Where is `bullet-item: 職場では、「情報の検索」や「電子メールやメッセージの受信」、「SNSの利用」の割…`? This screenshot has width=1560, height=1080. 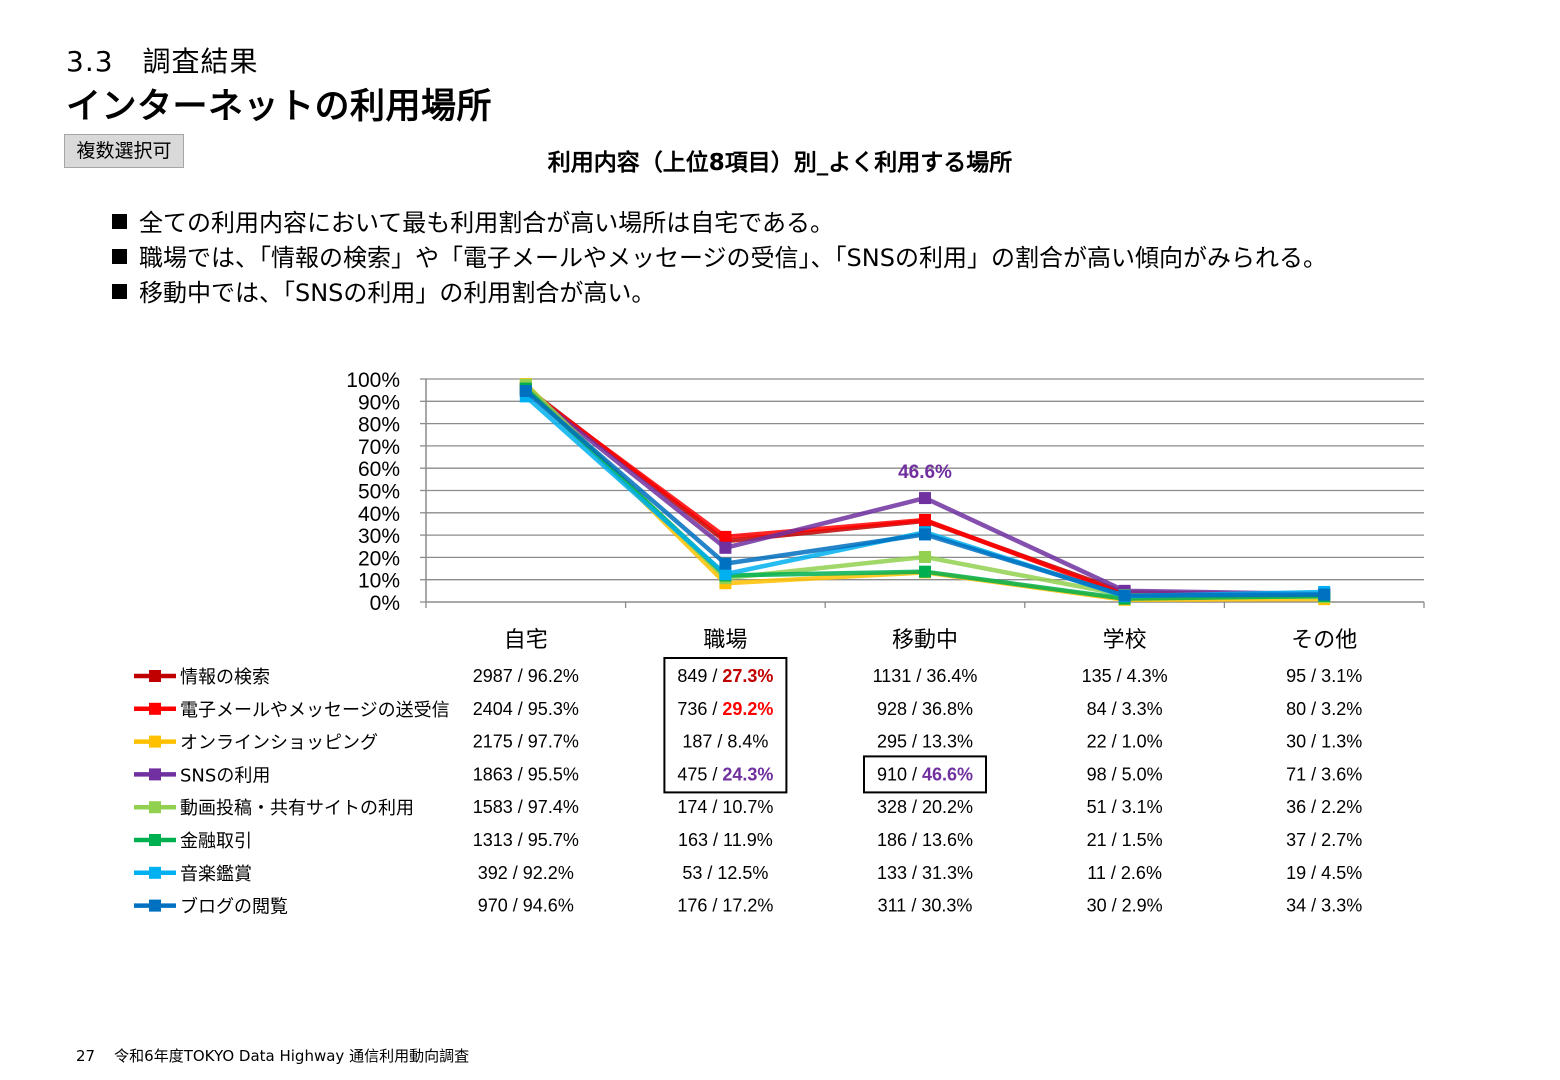 bullet-item: 職場では、「情報の検索」や「電子メールやメッセージの受信」、「SNSの利用」の割… is located at coordinates (719, 258).